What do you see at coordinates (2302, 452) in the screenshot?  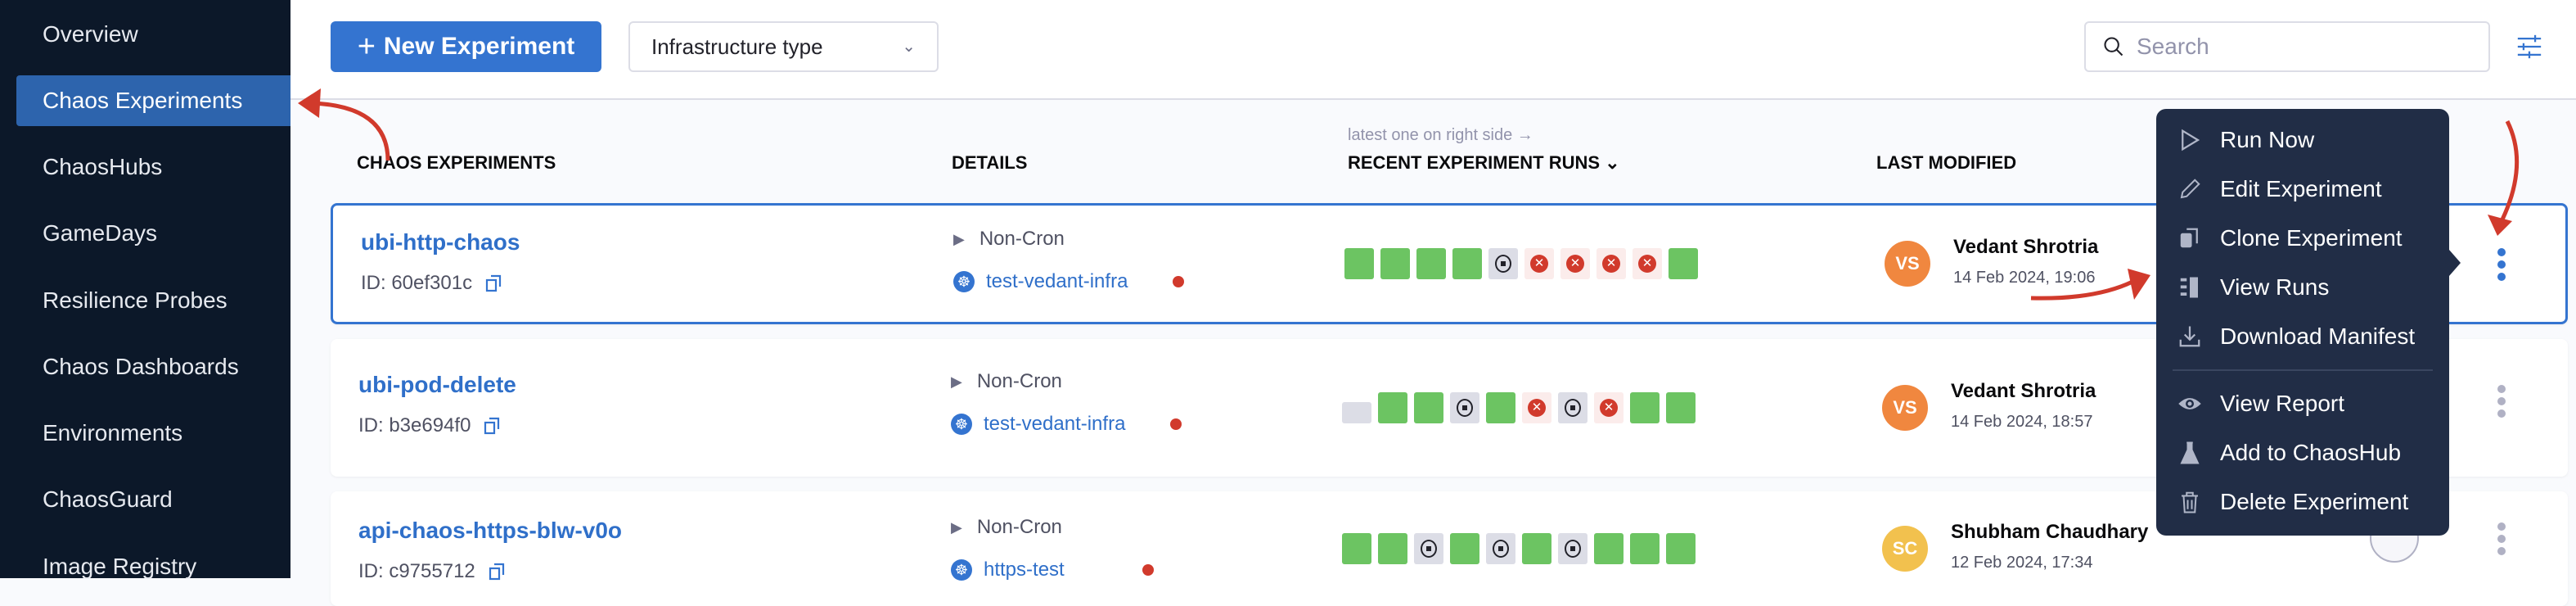 I see `menu-item-add-to-chaoshub: Add to ChaosHub` at bounding box center [2302, 452].